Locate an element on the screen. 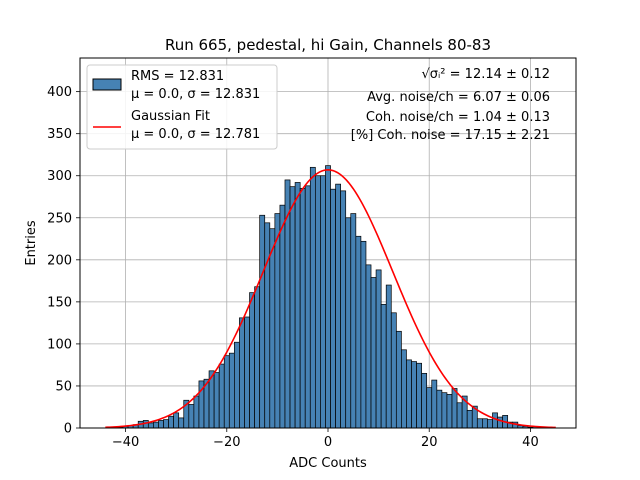  x-tick-label: −20 is located at coordinates (226, 442).